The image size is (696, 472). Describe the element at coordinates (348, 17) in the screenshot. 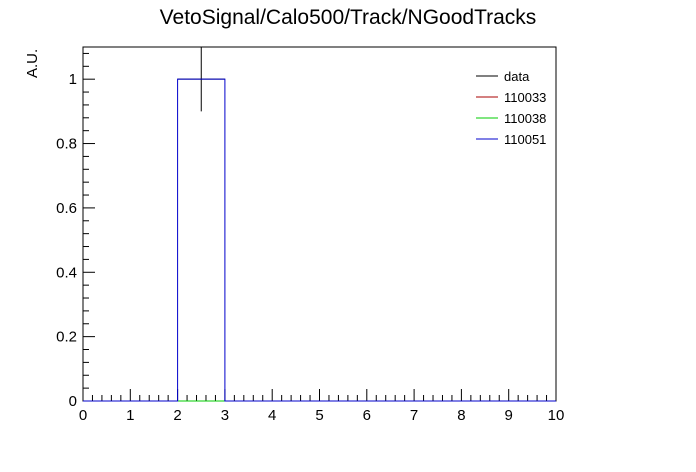

I see `chart-title: VetoSignal/Calo500/Track/NGoodTracks` at that location.